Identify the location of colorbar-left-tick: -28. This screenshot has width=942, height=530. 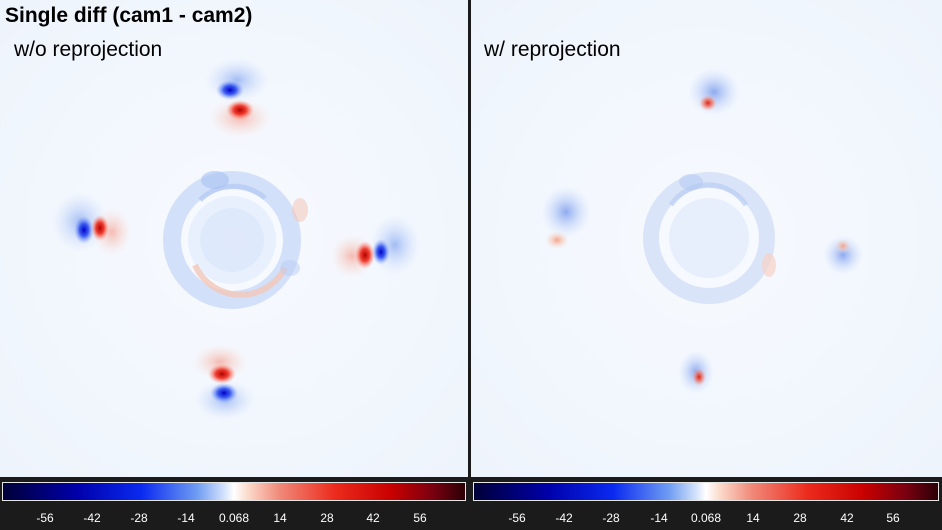
(139, 518).